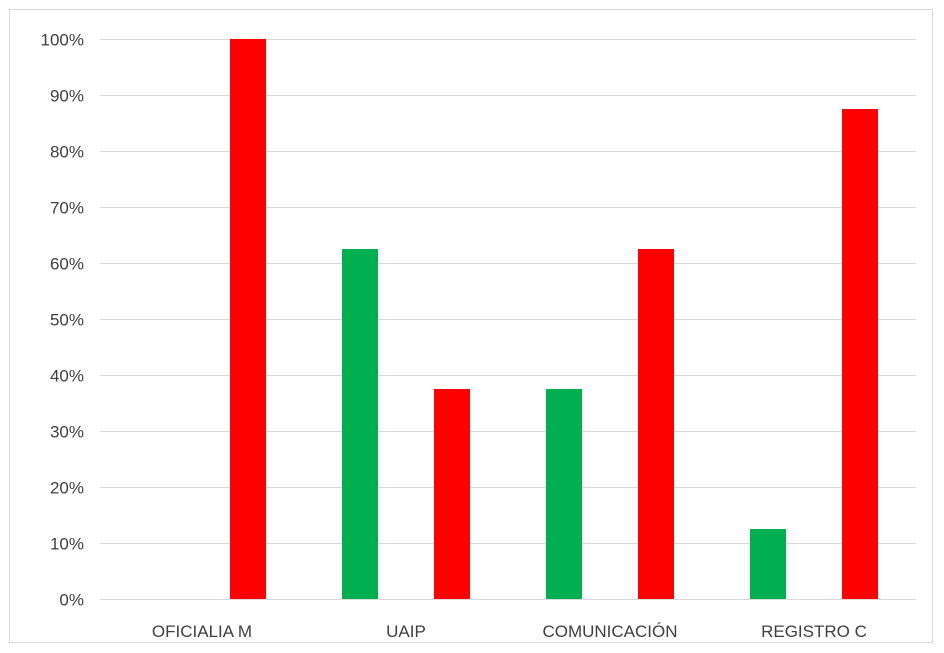  What do you see at coordinates (67, 488) in the screenshot?
I see `y-tick-label: 20%` at bounding box center [67, 488].